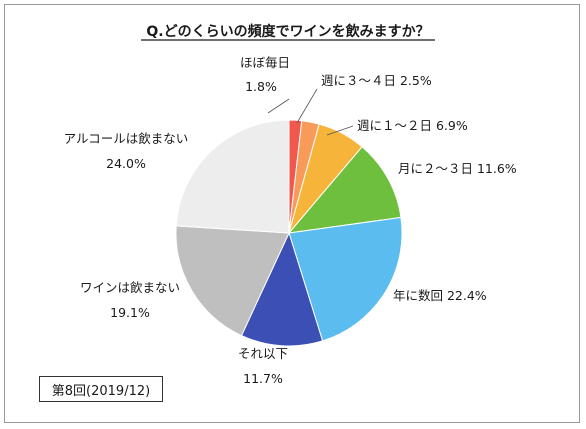 The image size is (586, 429). Describe the element at coordinates (376, 80) in the screenshot. I see `slice-label: 週に３～４日 2.5%` at that location.